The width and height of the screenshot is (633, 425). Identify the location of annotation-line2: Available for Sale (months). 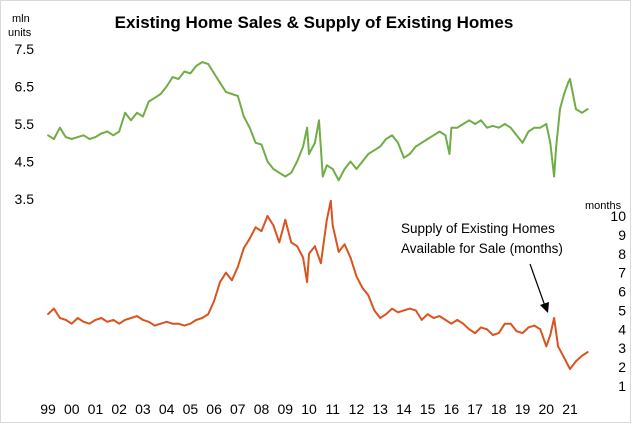
(482, 248).